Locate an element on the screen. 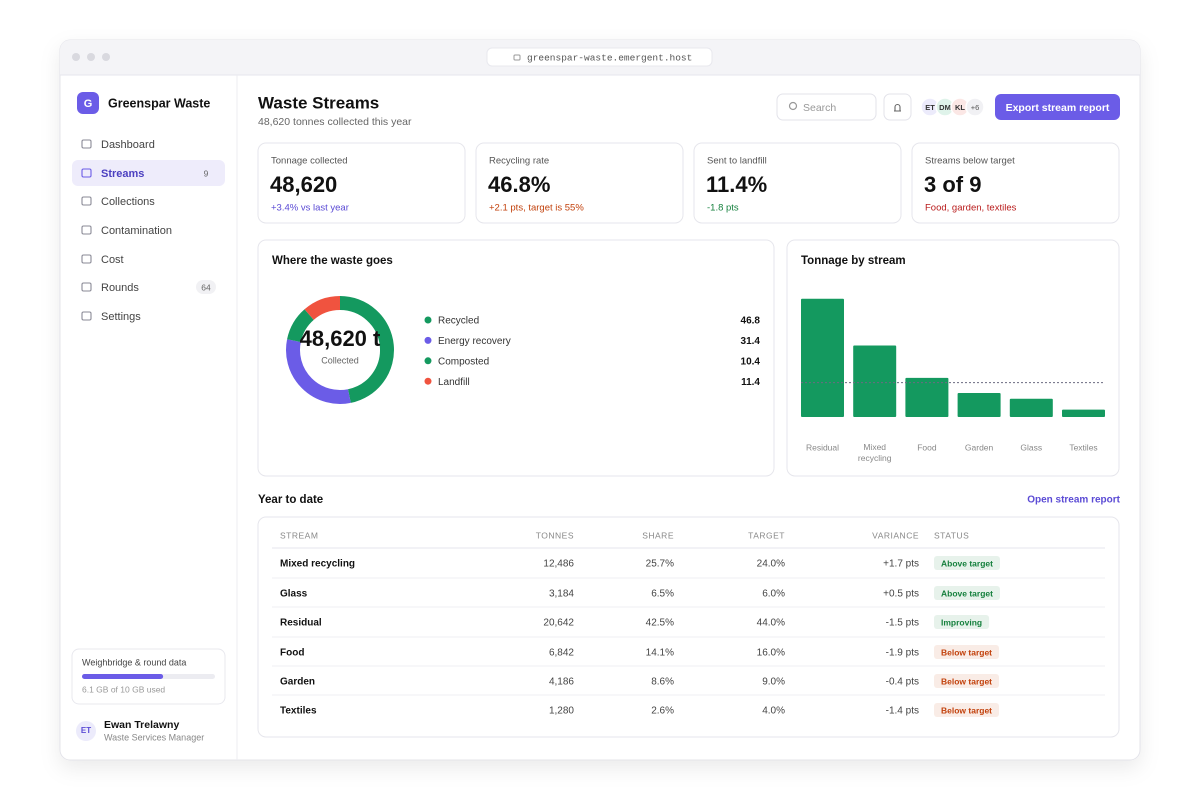 The image size is (1200, 800). table-cell: 8.6% is located at coordinates (662, 682).